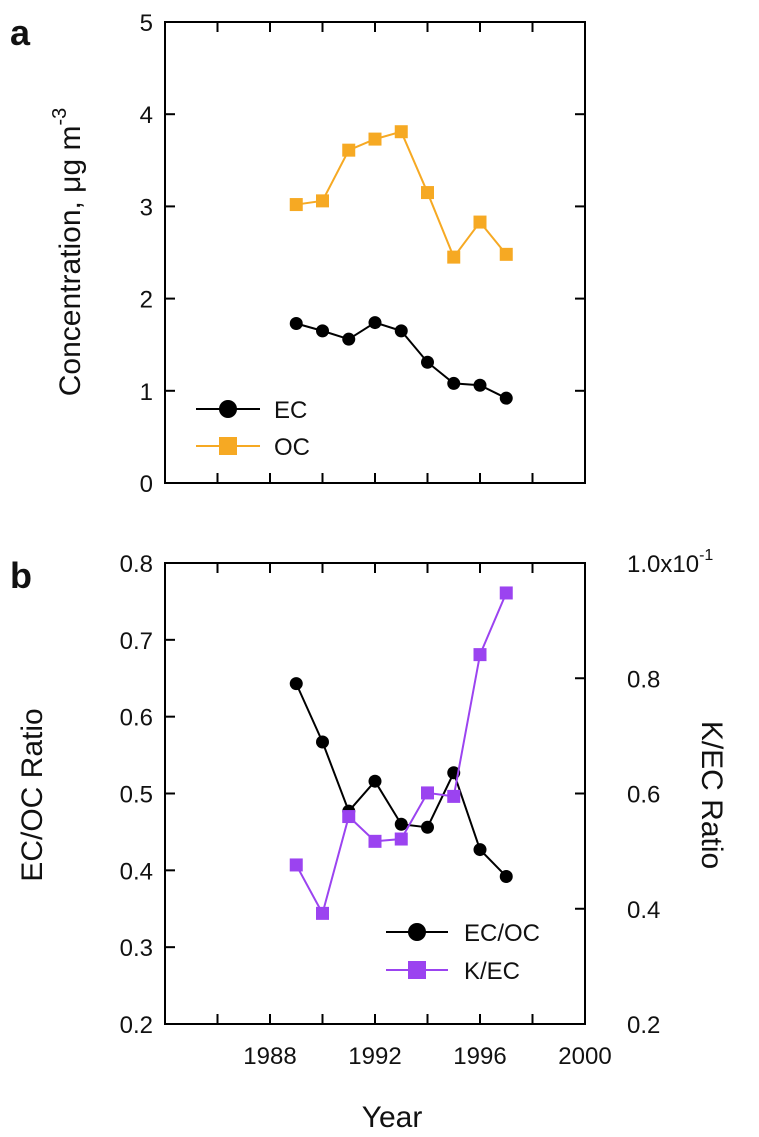 The width and height of the screenshot is (759, 1137). Describe the element at coordinates (228, 409) in the screenshot. I see `legend-ec-marker` at that location.